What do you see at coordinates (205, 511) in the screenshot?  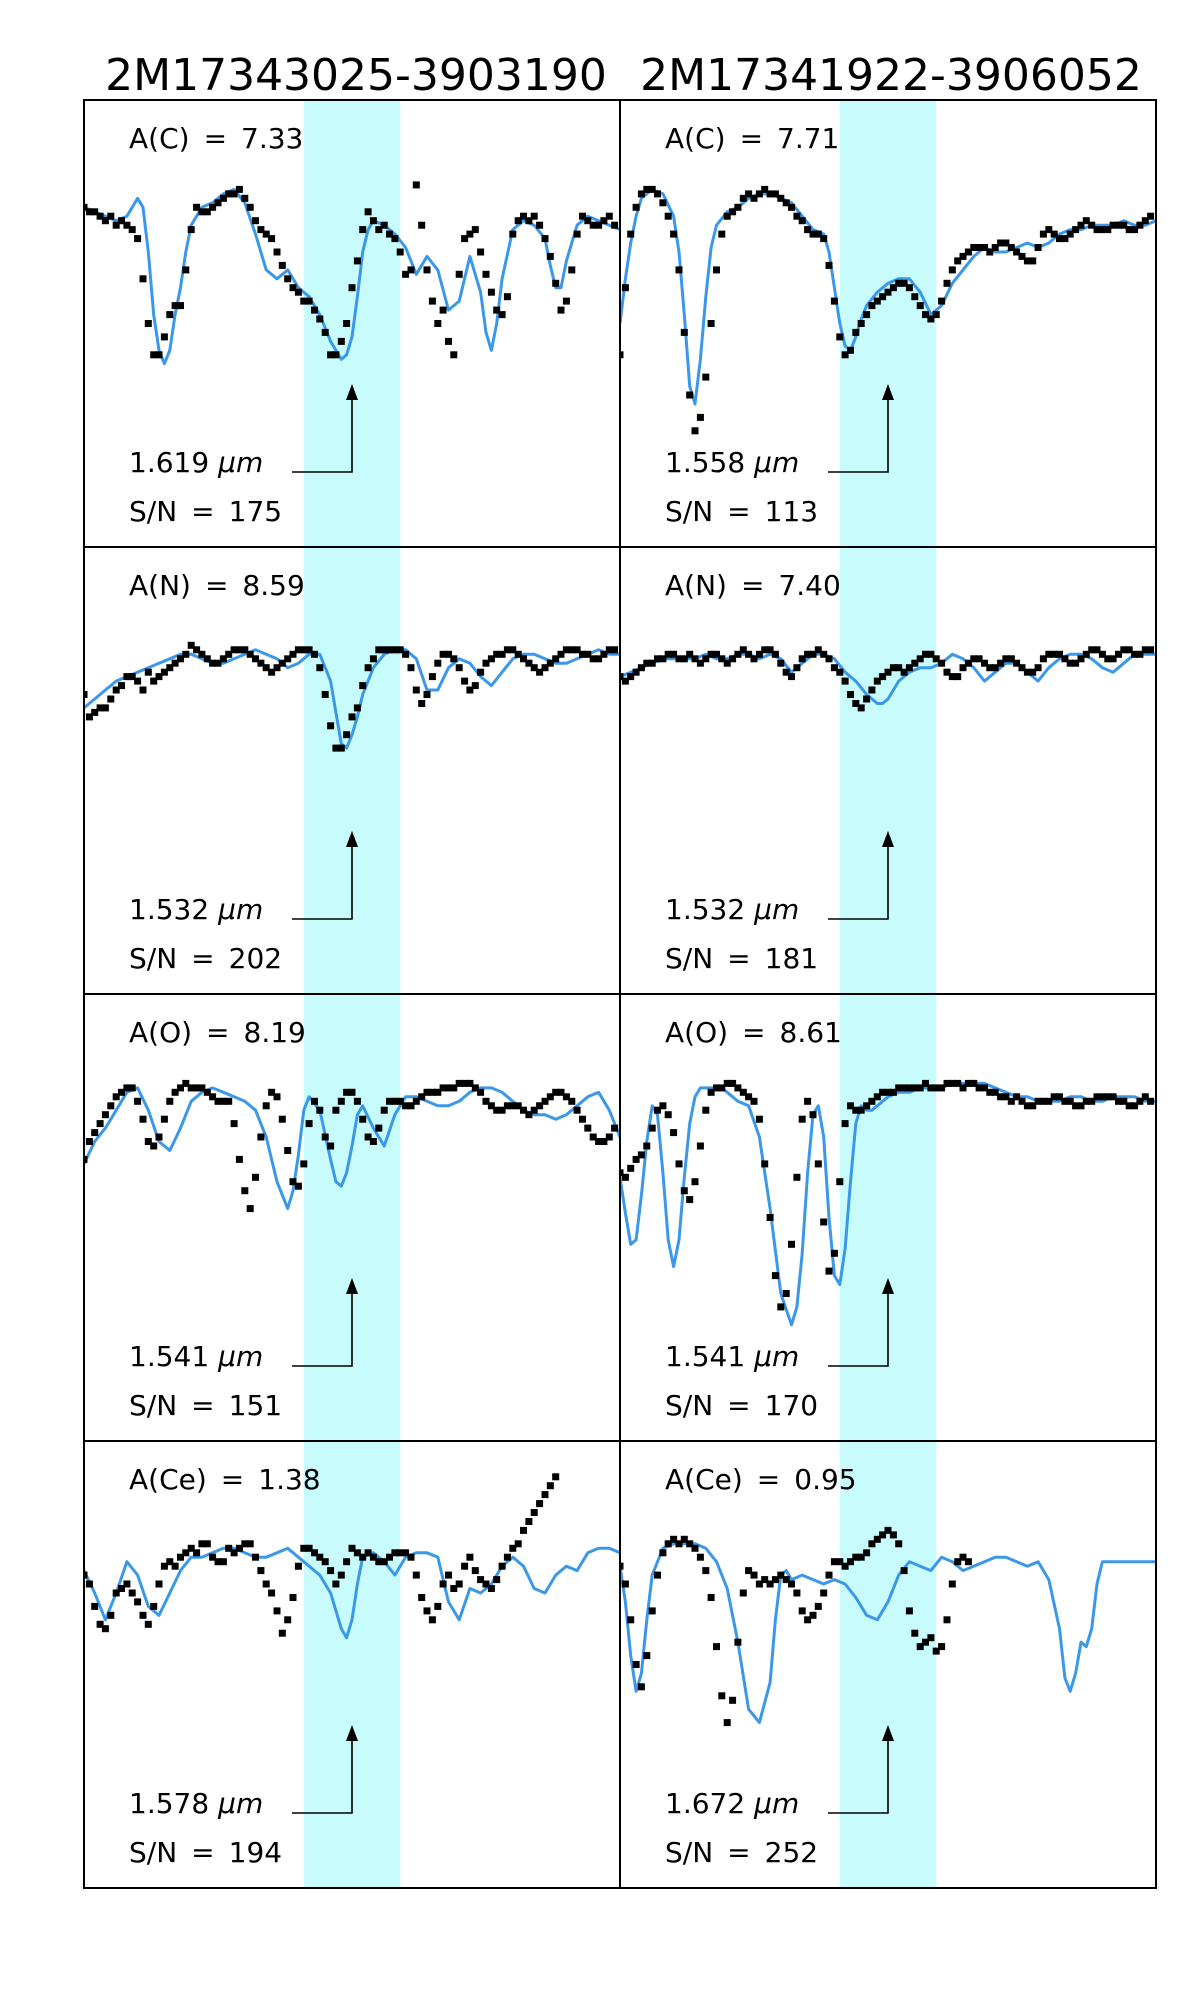 I see `panel-r0c0-sn-label: S/N = 175` at bounding box center [205, 511].